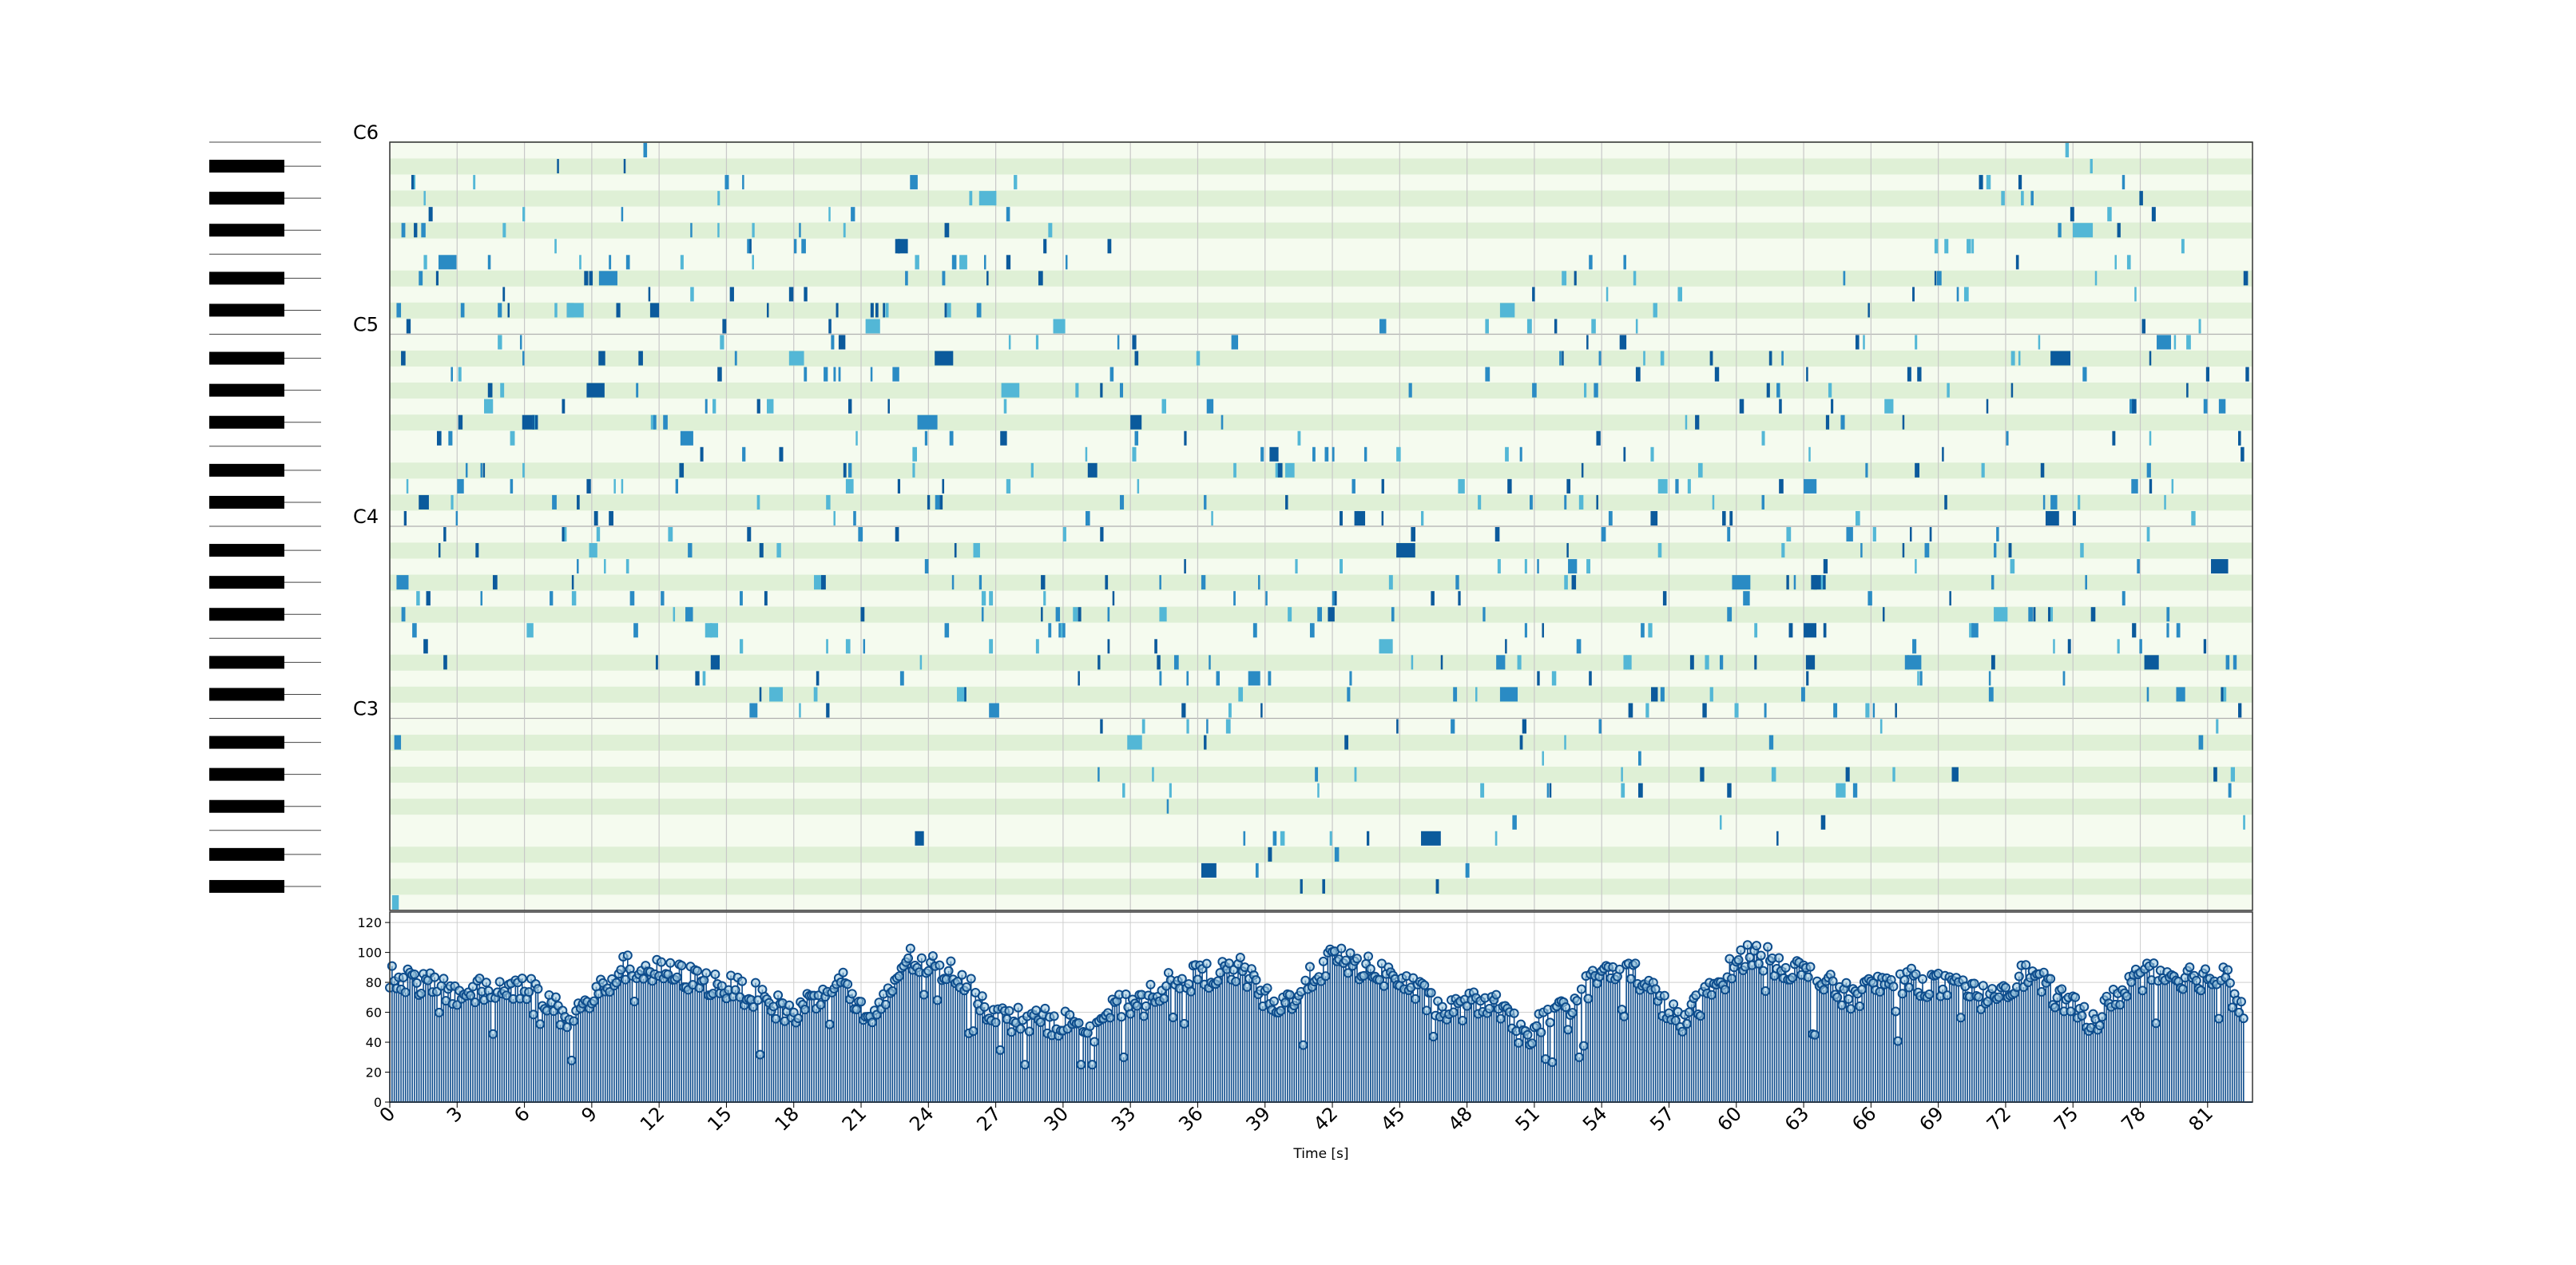  Describe the element at coordinates (1392, 1119) in the screenshot. I see `x-tick-label: 45` at that location.